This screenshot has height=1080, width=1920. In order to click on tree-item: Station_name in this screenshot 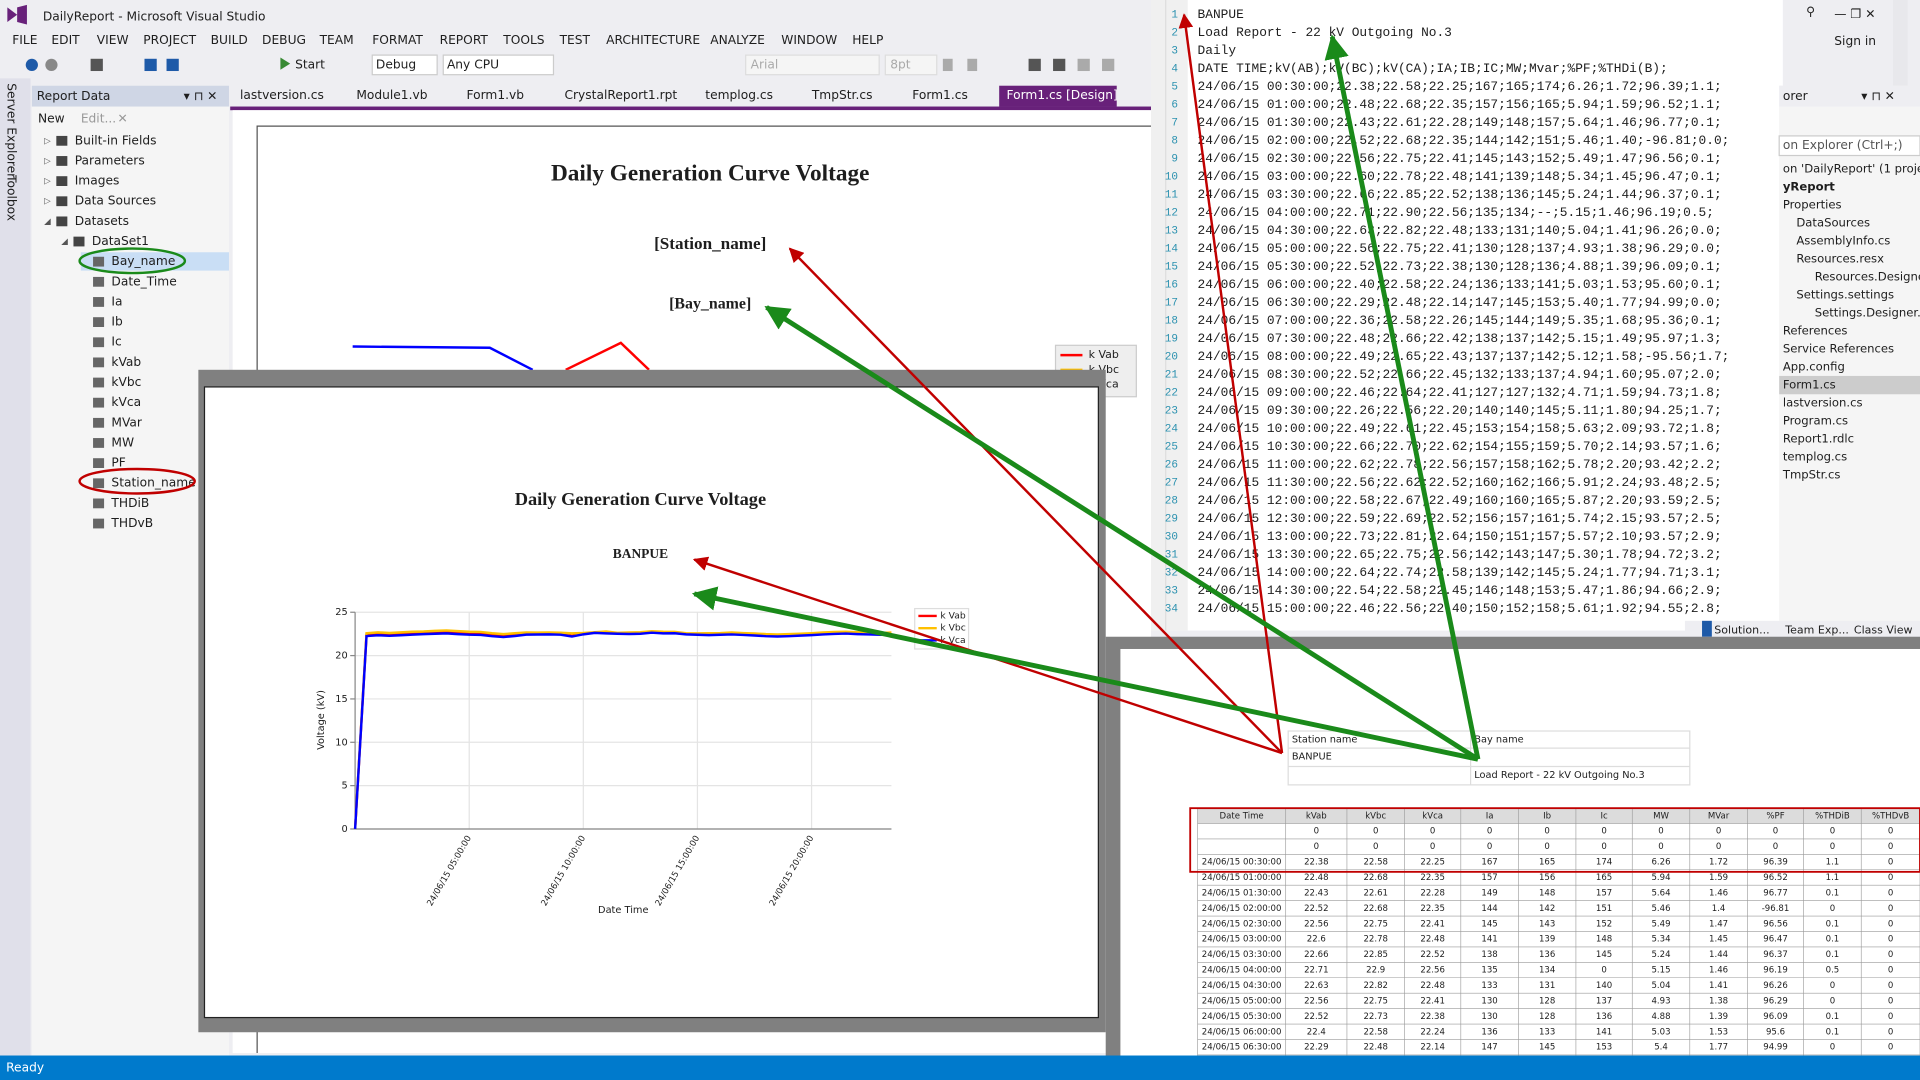, I will do `click(153, 483)`.